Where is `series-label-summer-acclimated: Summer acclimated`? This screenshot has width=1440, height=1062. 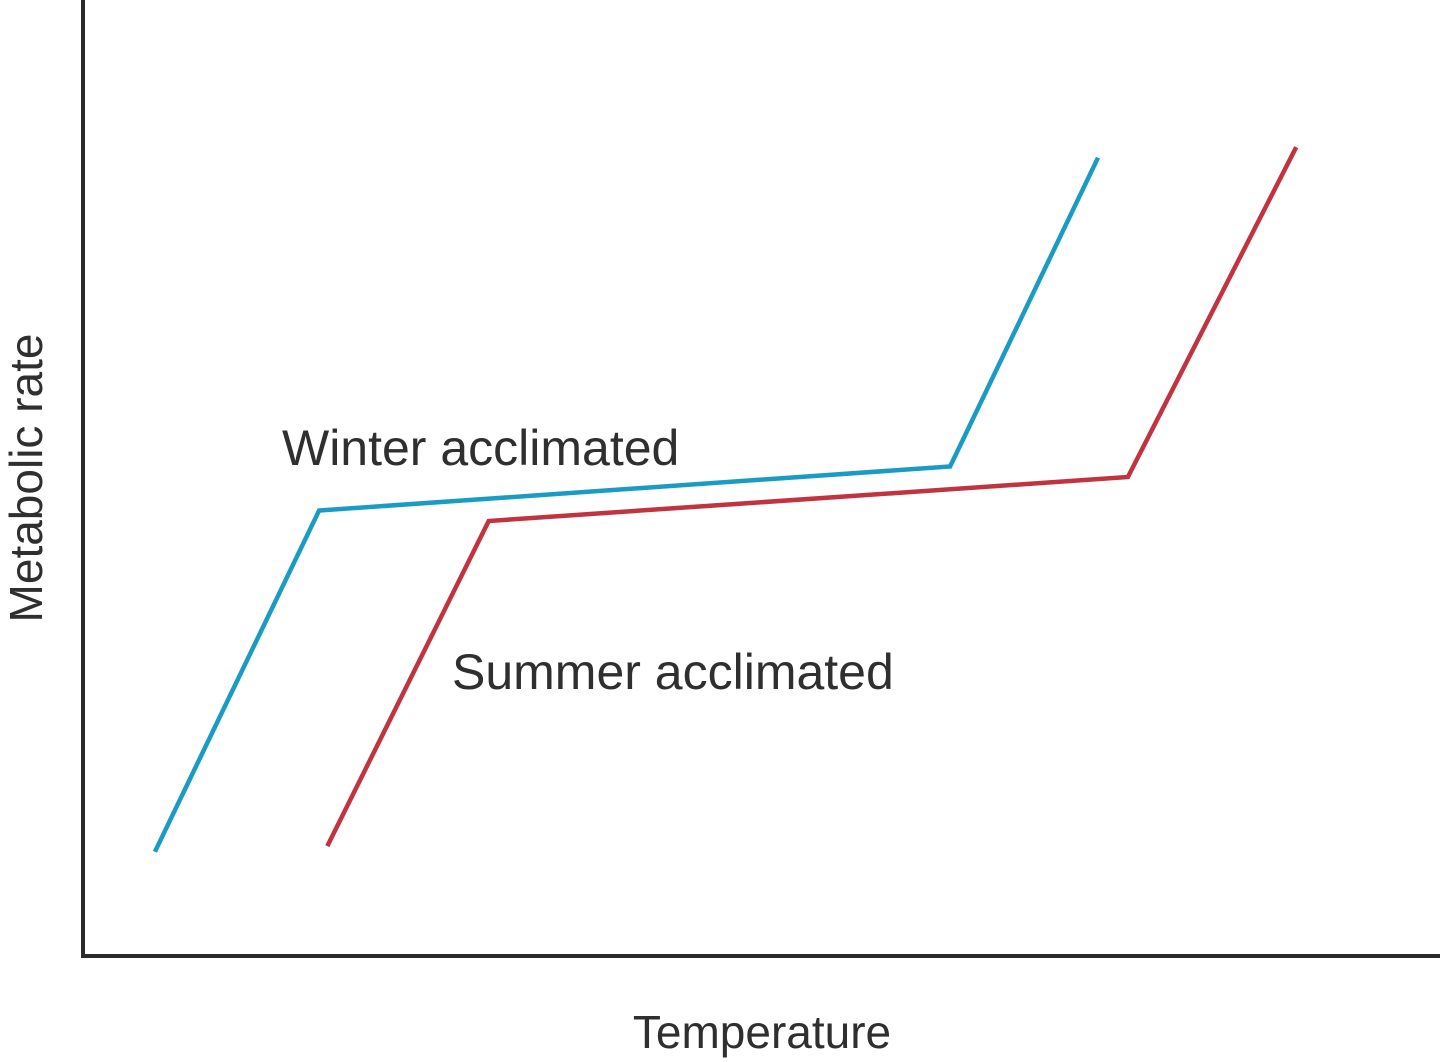 series-label-summer-acclimated: Summer acclimated is located at coordinates (673, 672).